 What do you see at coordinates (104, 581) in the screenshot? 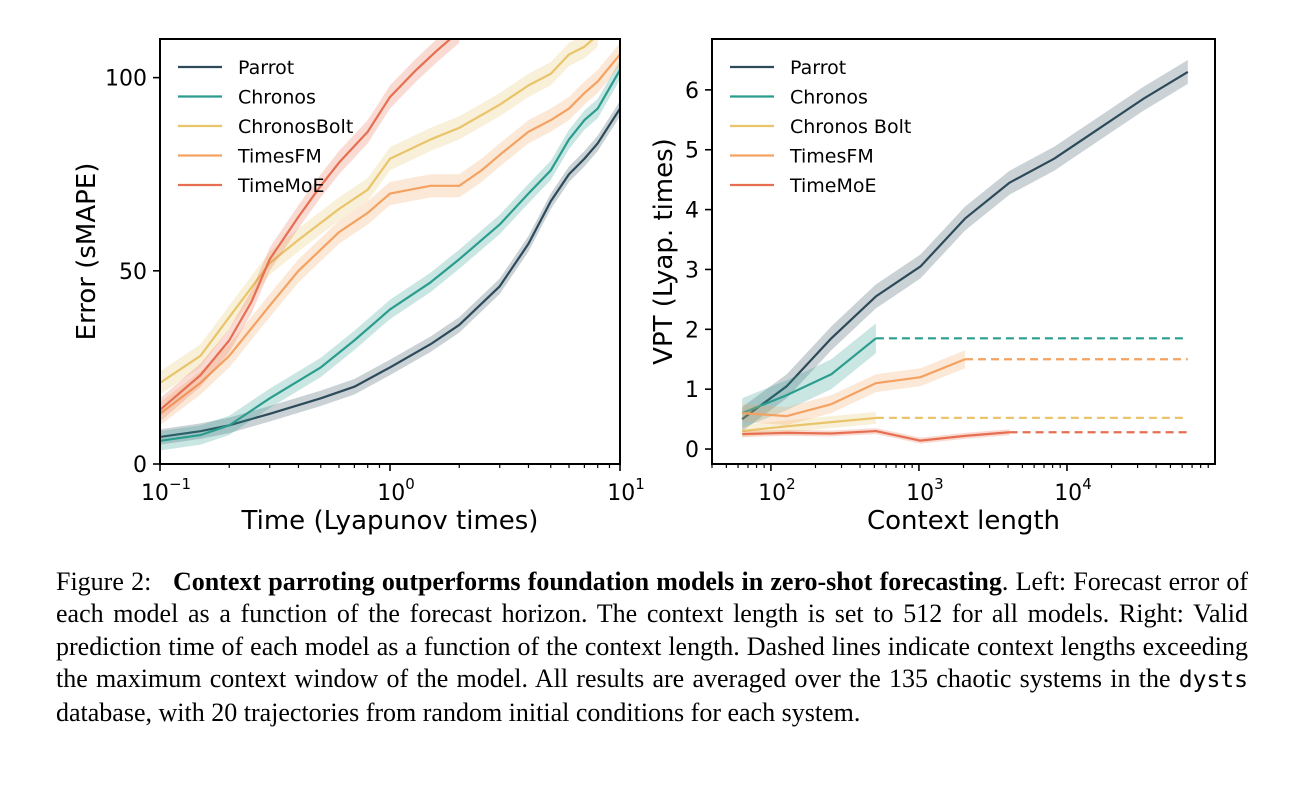
I see `caption-label: Figure 2:` at bounding box center [104, 581].